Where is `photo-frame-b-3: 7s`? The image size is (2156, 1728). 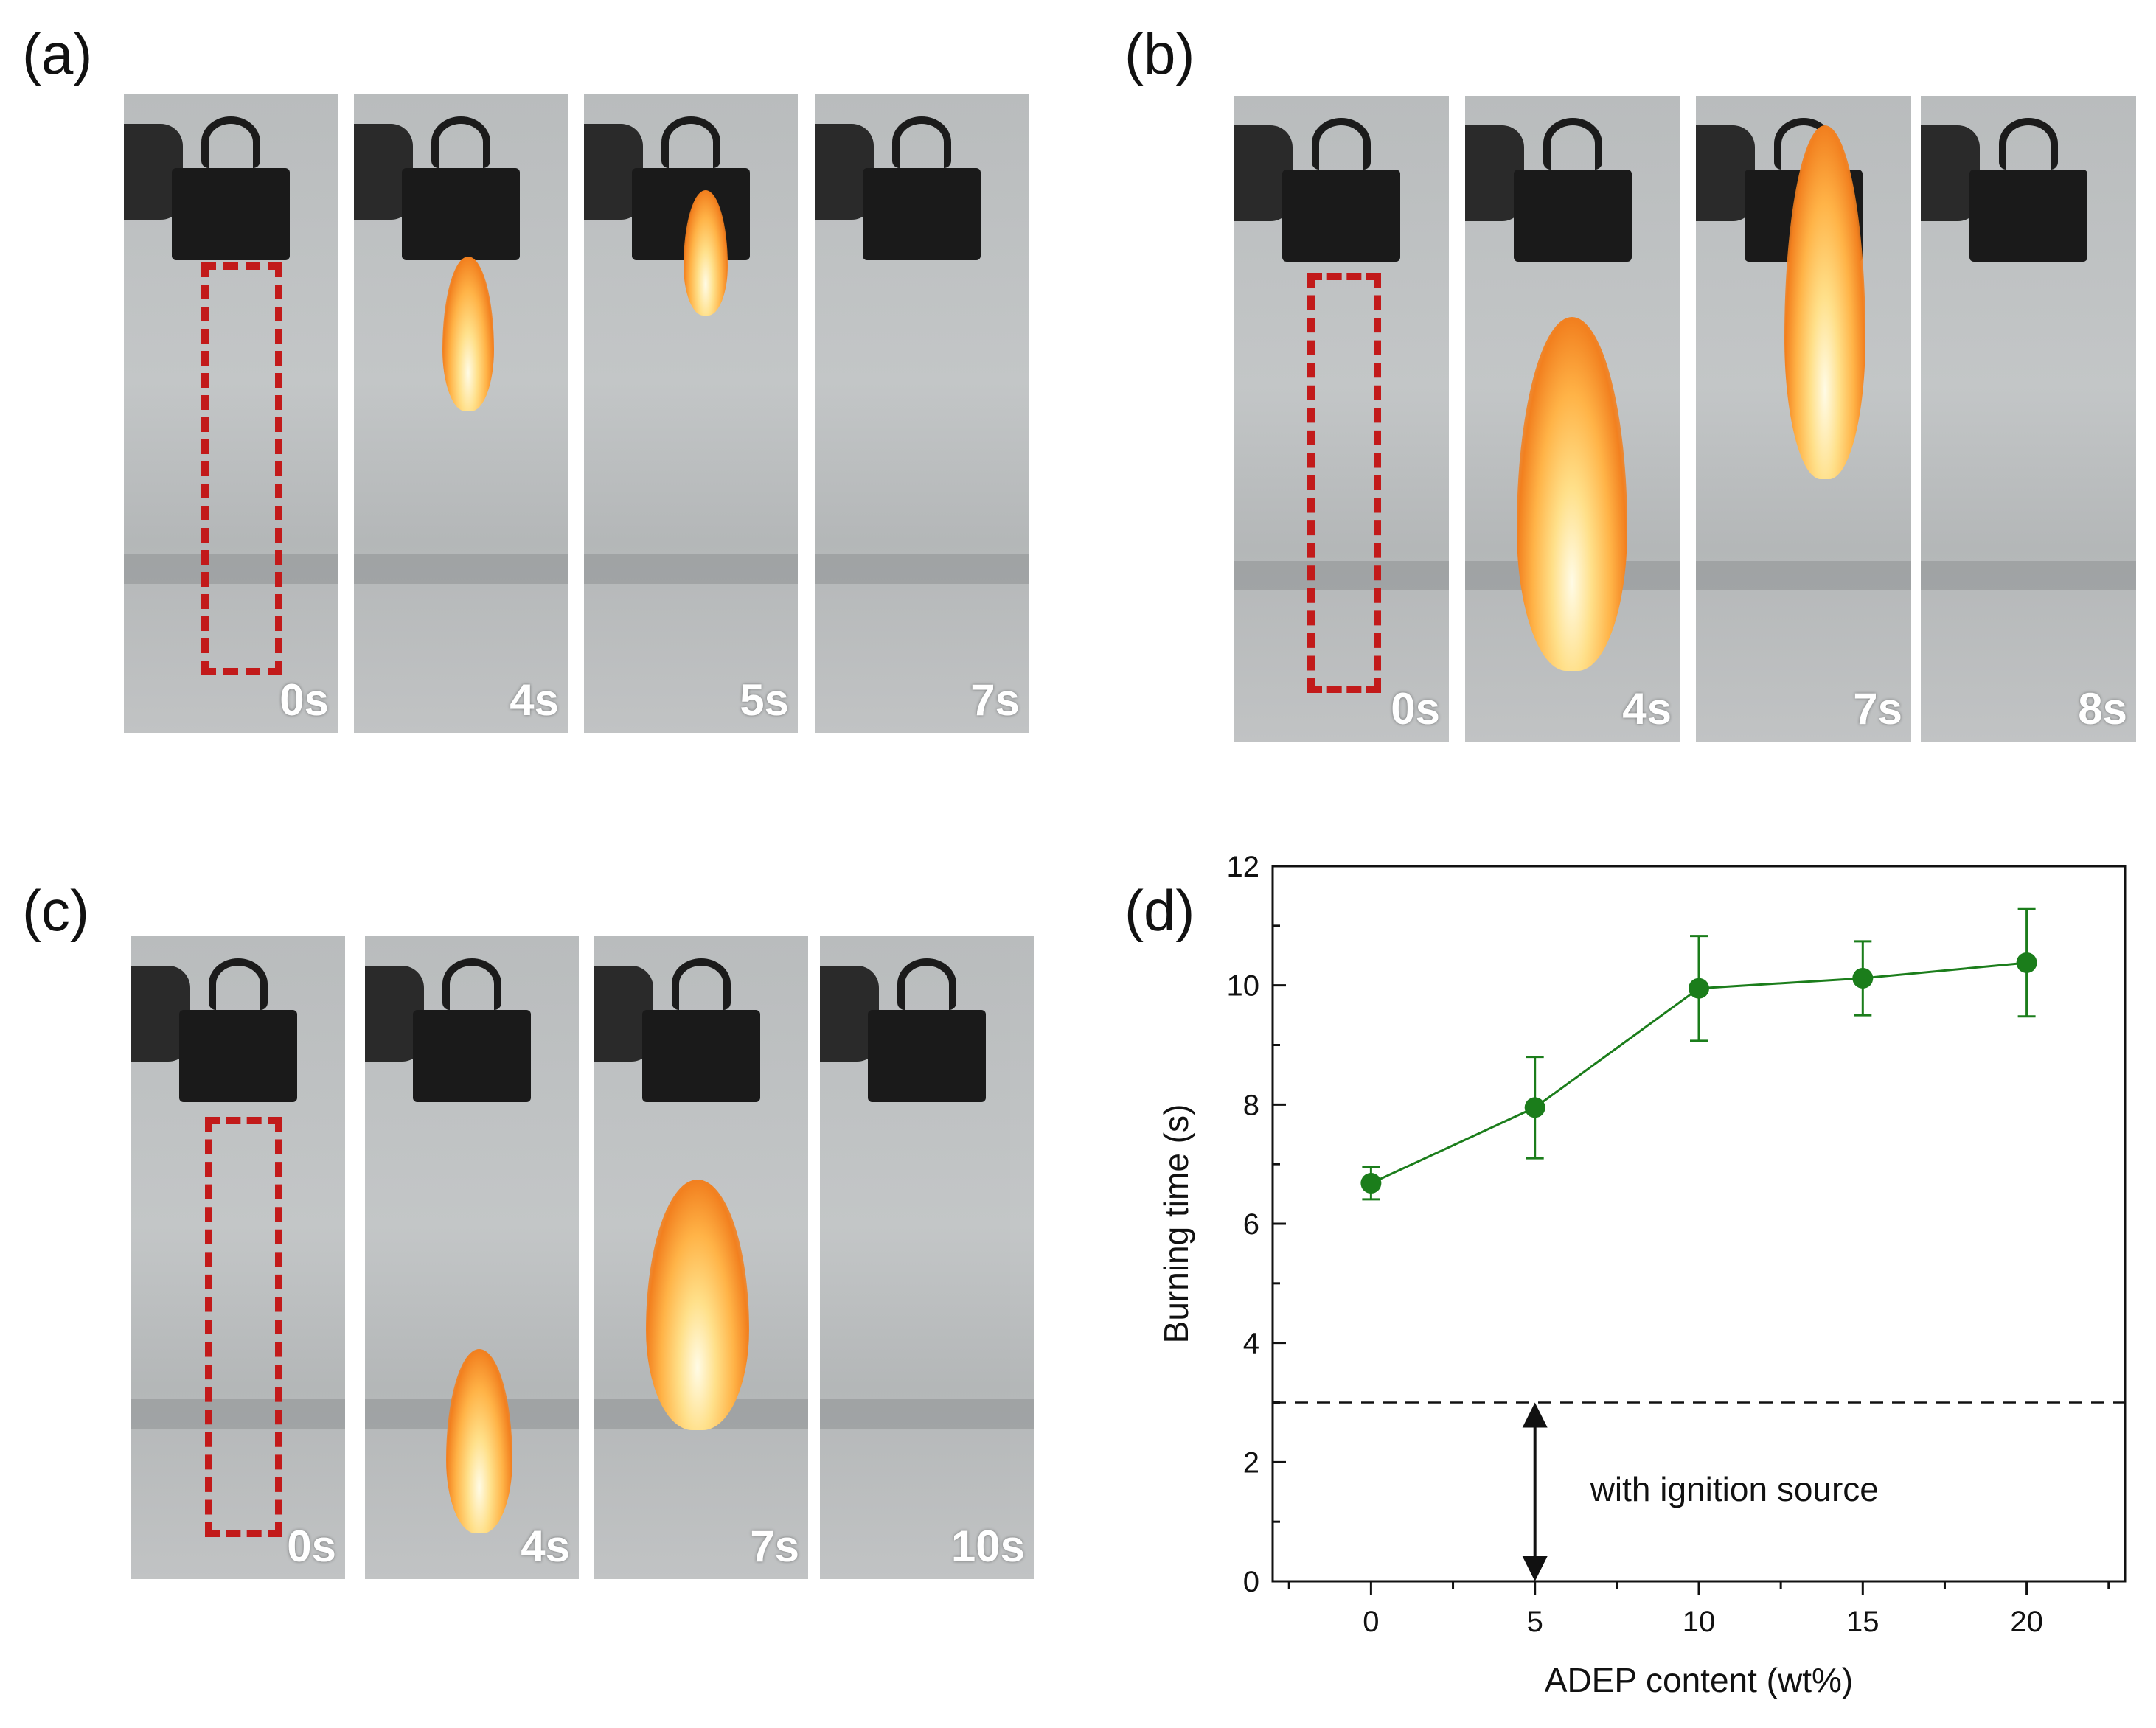 photo-frame-b-3: 7s is located at coordinates (1803, 419).